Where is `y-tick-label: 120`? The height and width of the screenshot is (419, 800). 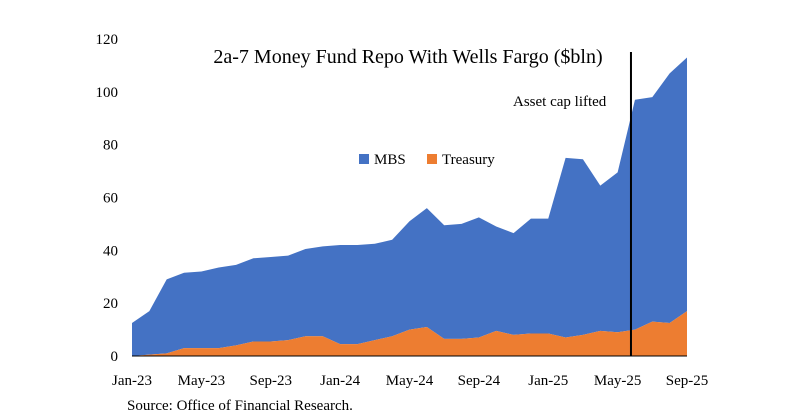 y-tick-label: 120 is located at coordinates (107, 40).